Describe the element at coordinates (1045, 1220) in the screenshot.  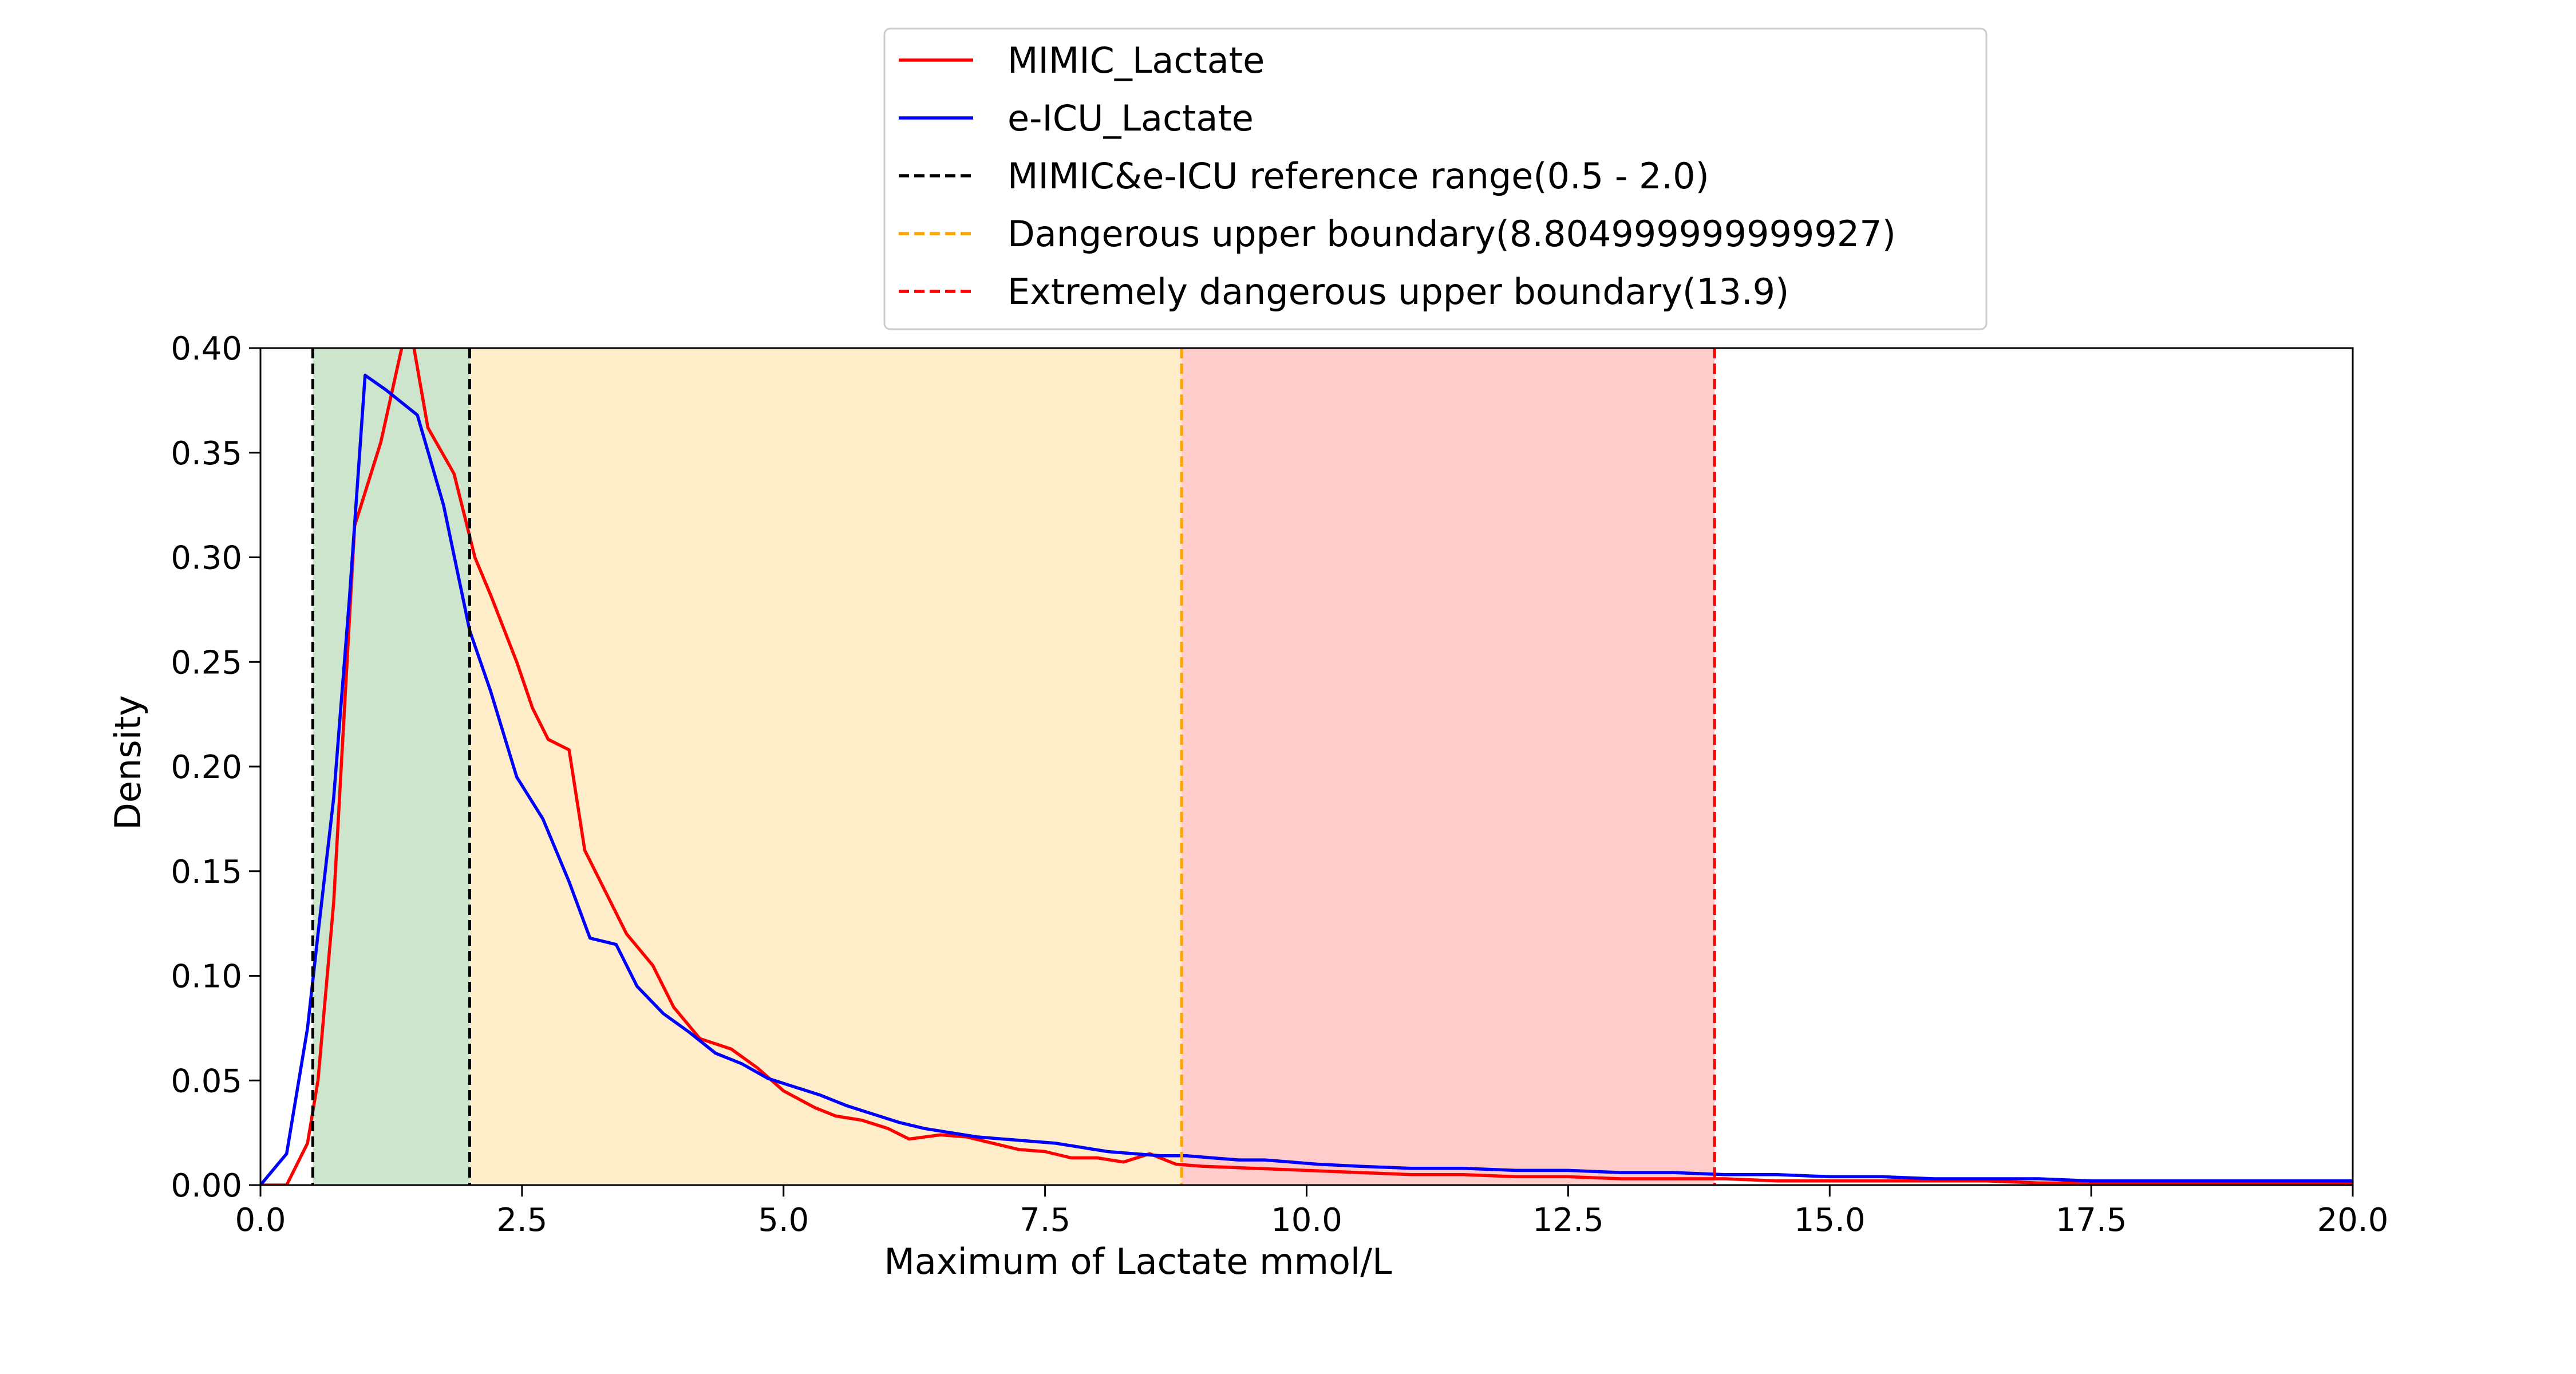
I see `x-tick-label: 7.5` at that location.